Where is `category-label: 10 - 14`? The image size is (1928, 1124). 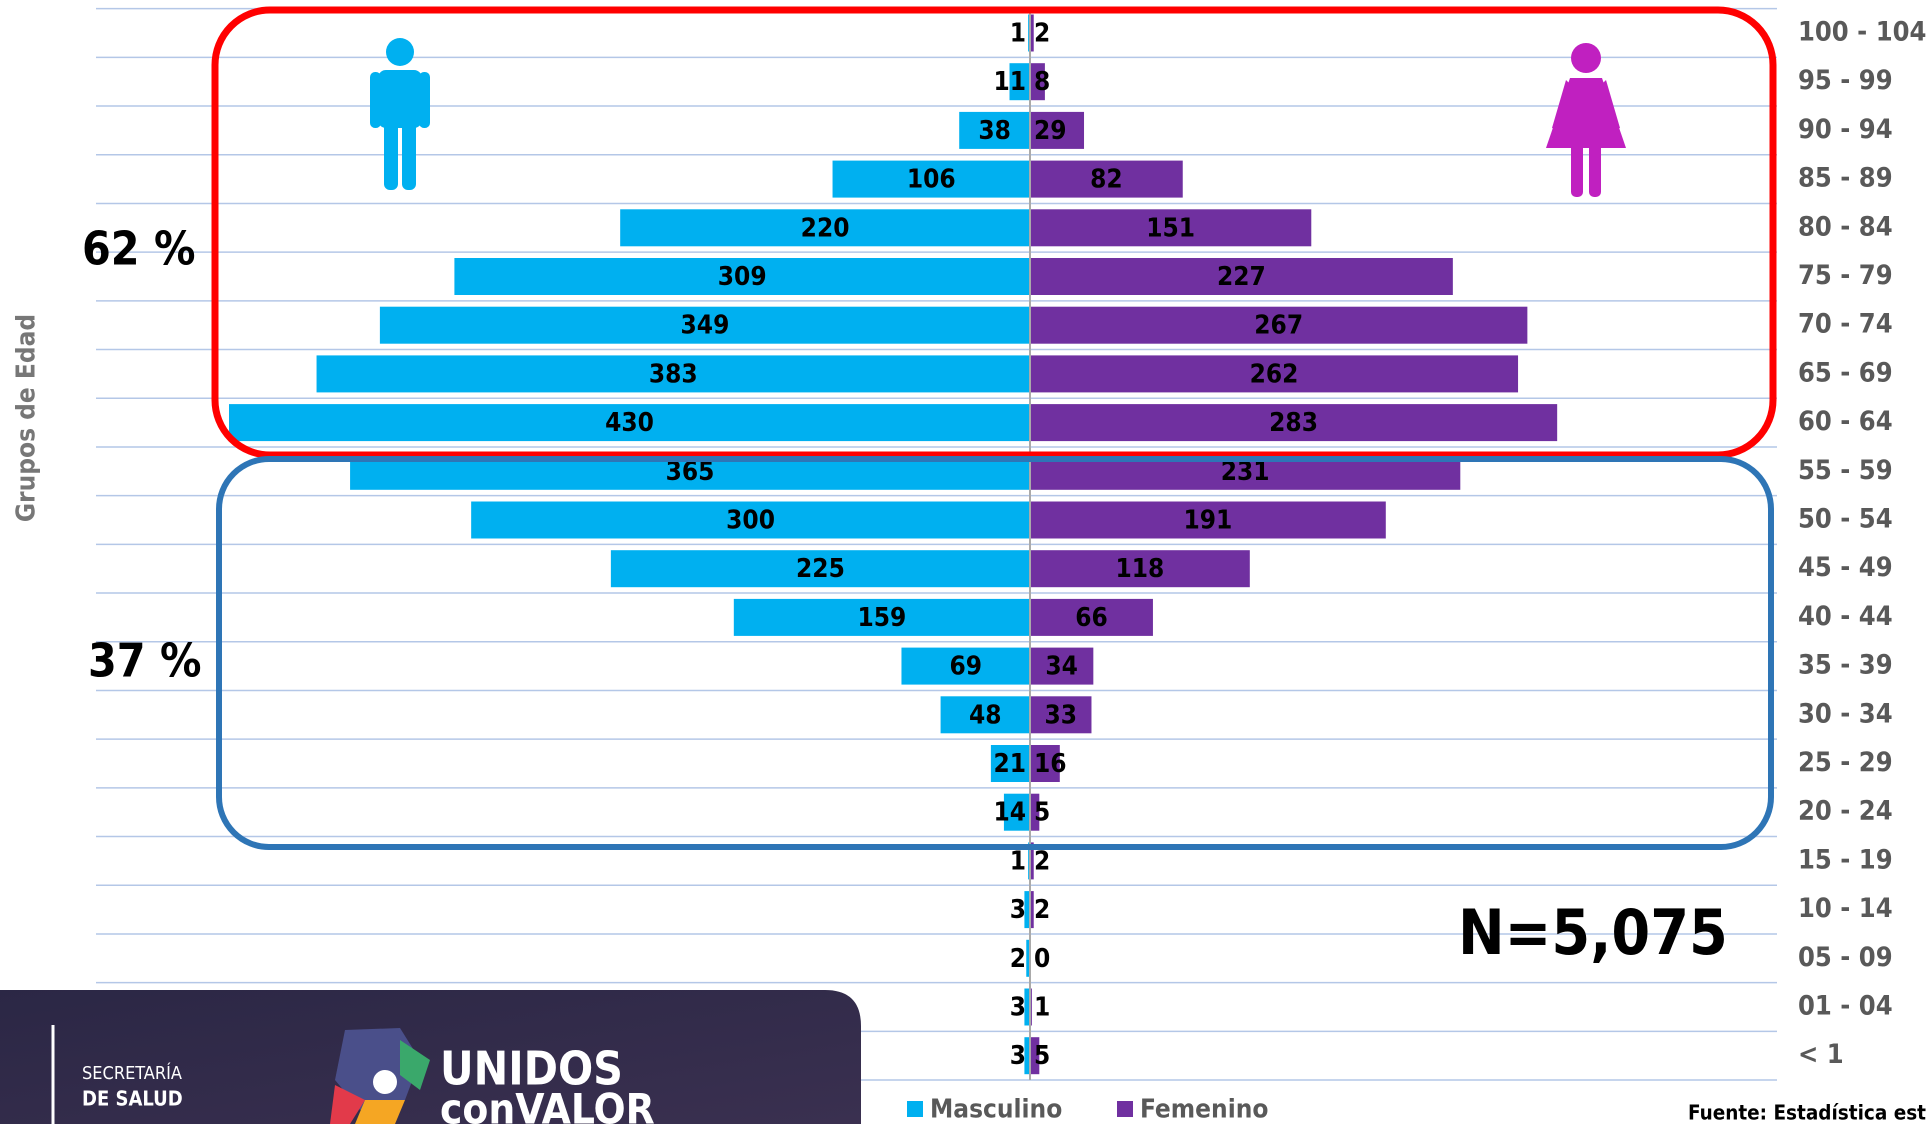
category-label: 10 - 14 is located at coordinates (1845, 908).